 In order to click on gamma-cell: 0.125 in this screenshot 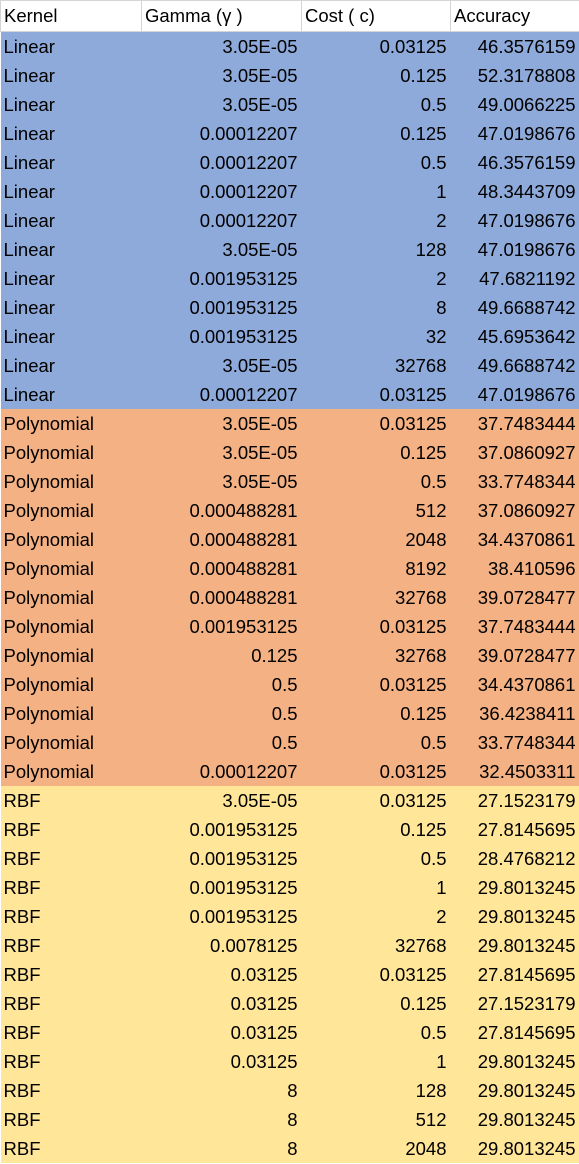, I will do `click(221, 655)`.